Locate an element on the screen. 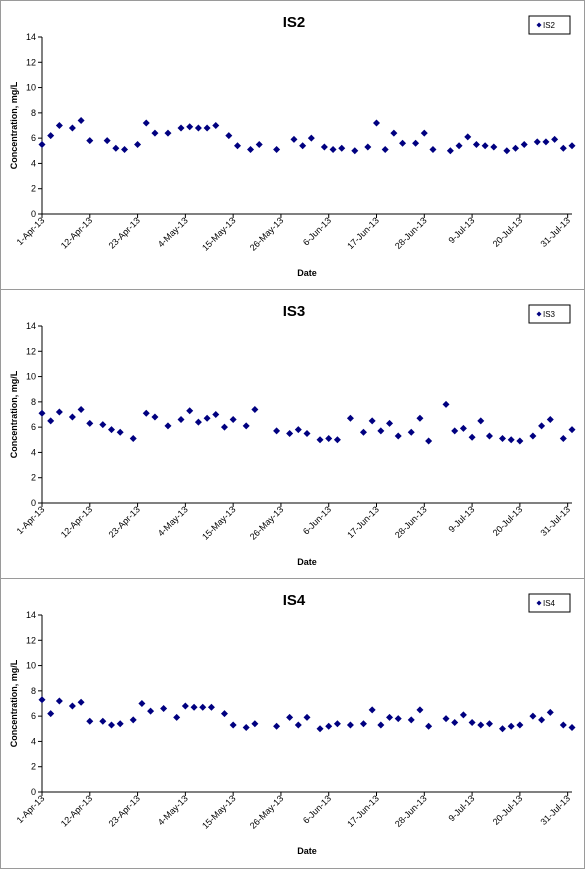 The image size is (587, 869). chart-title: IS2 is located at coordinates (294, 22).